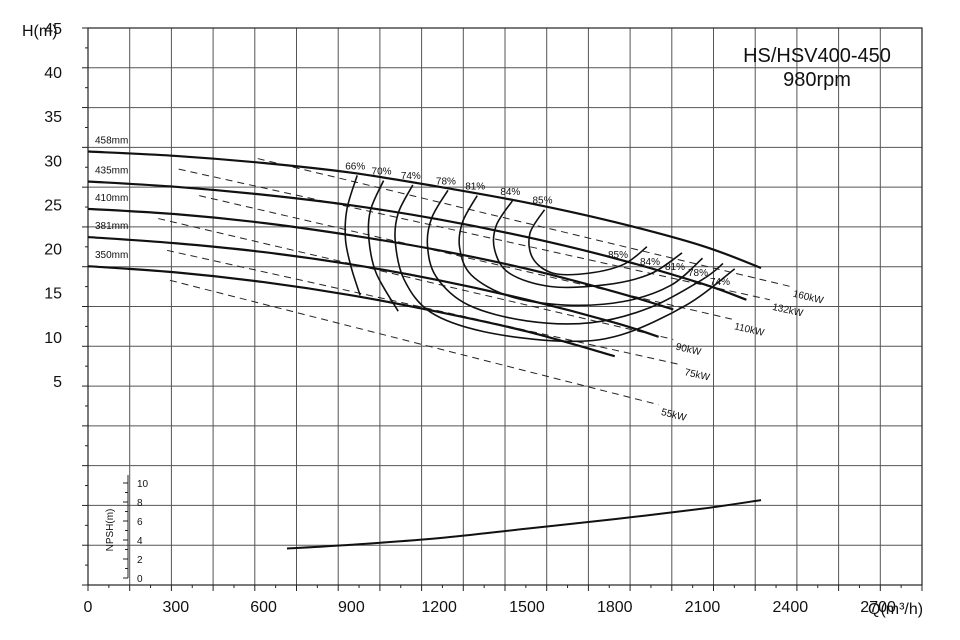 This screenshot has width=960, height=640. Describe the element at coordinates (53, 338) in the screenshot. I see `y-tick-label: 10` at that location.